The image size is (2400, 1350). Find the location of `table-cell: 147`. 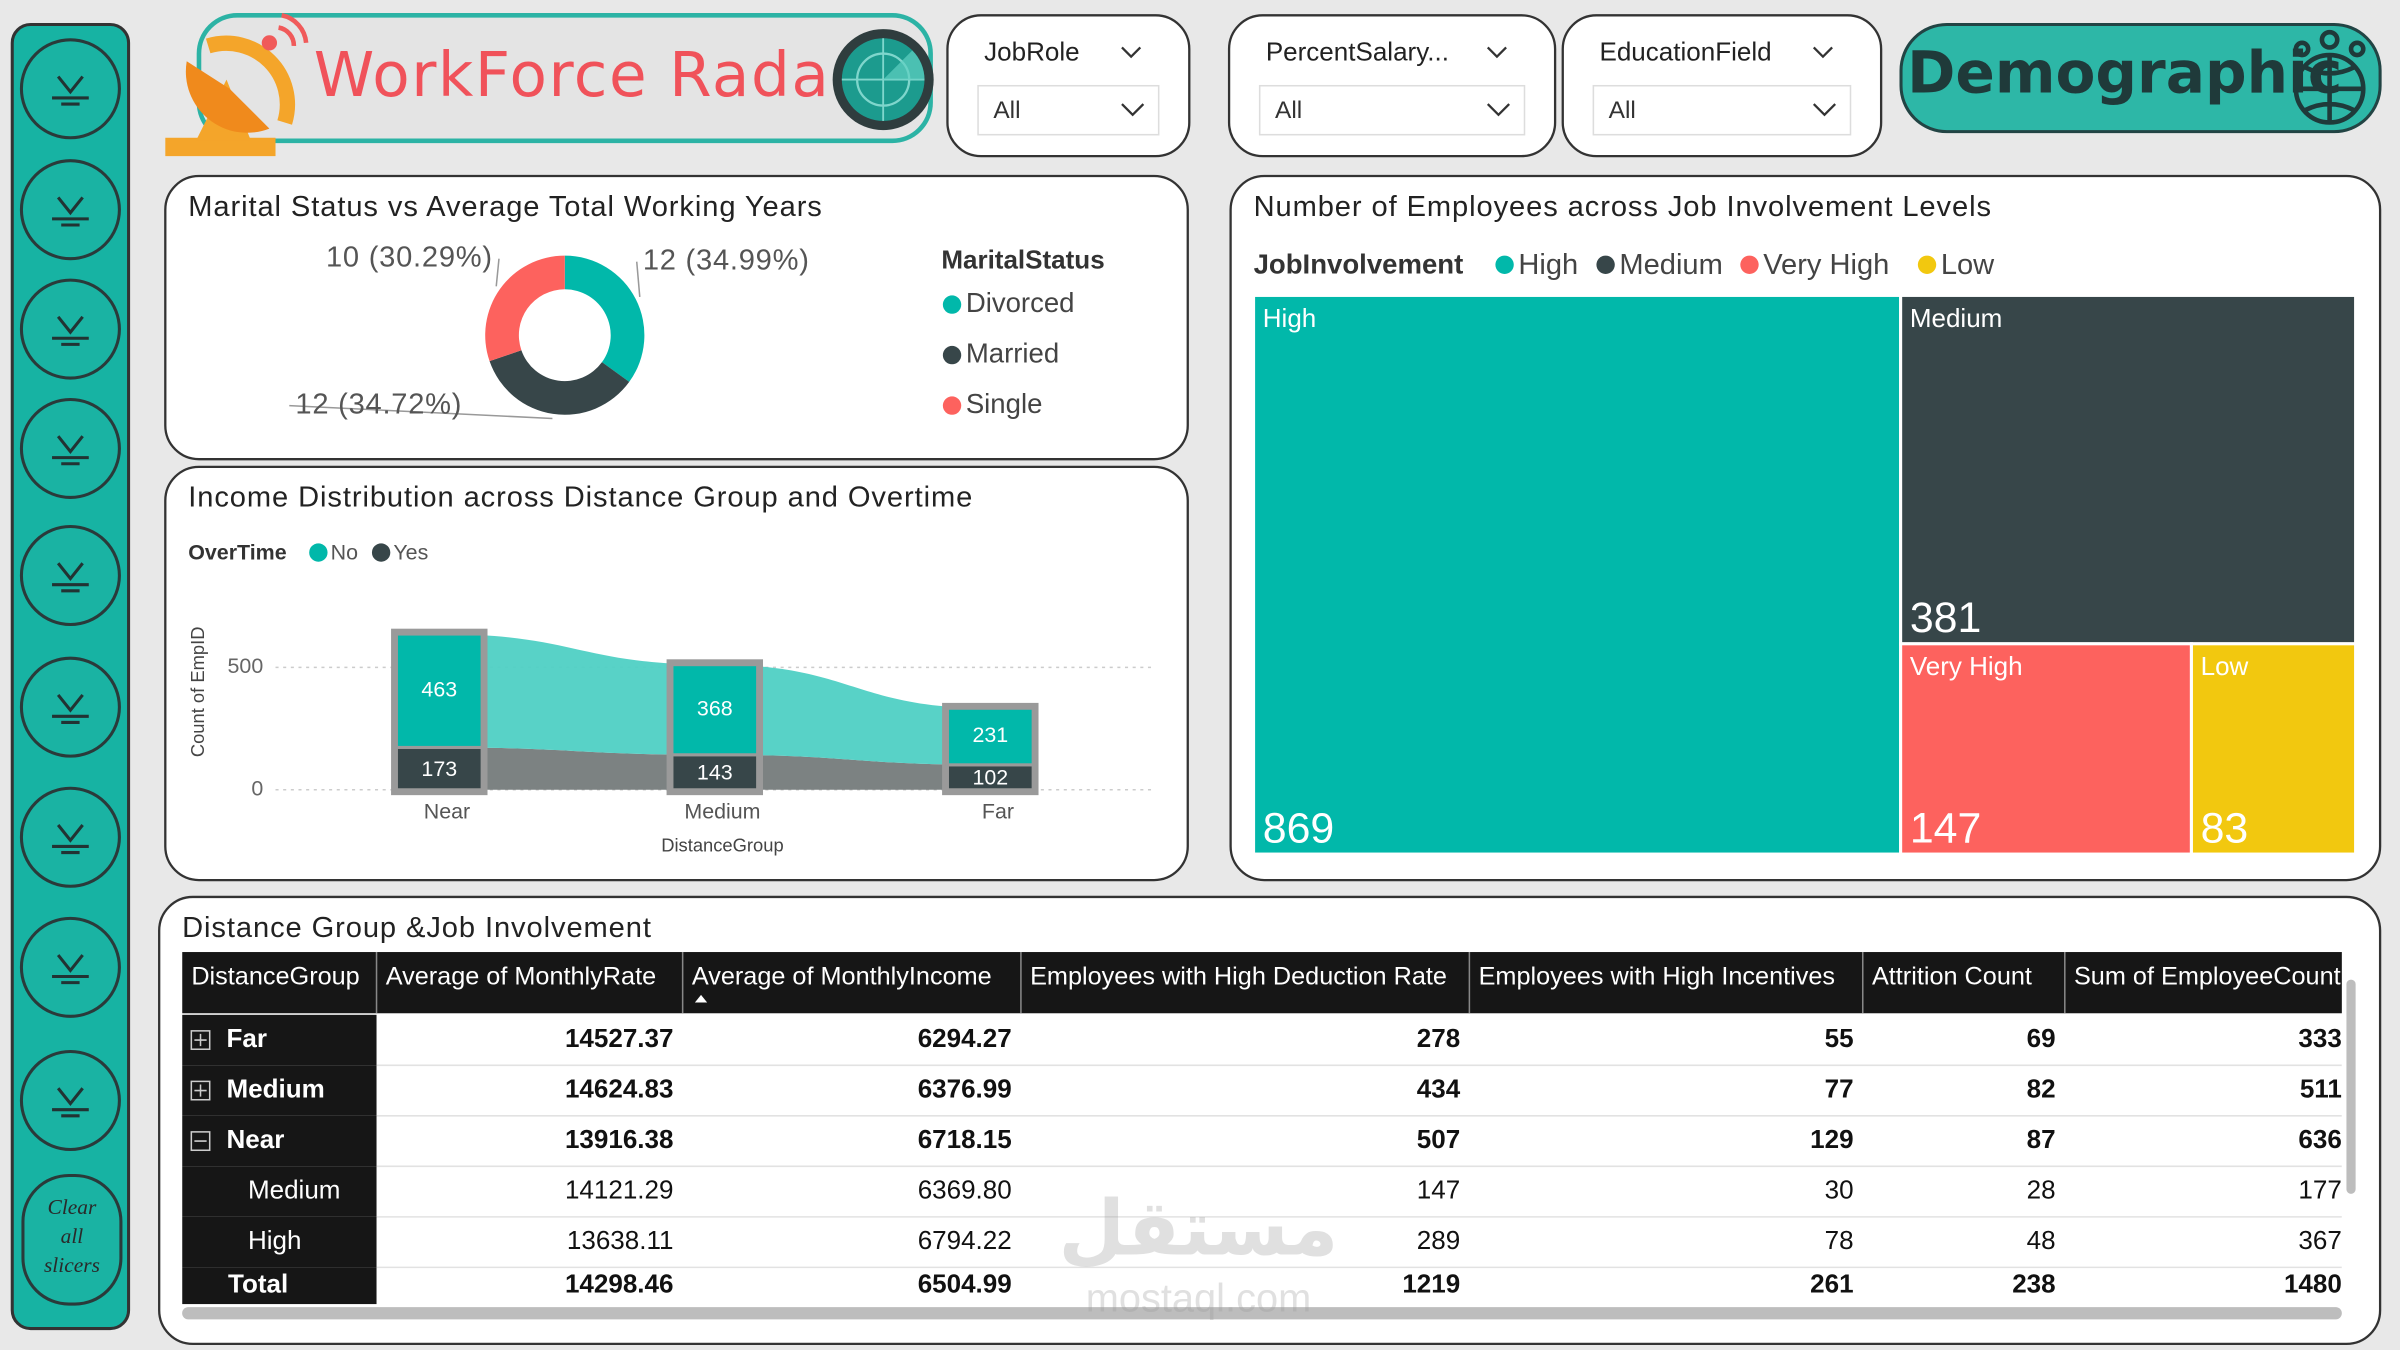

table-cell: 147 is located at coordinates (1438, 1189).